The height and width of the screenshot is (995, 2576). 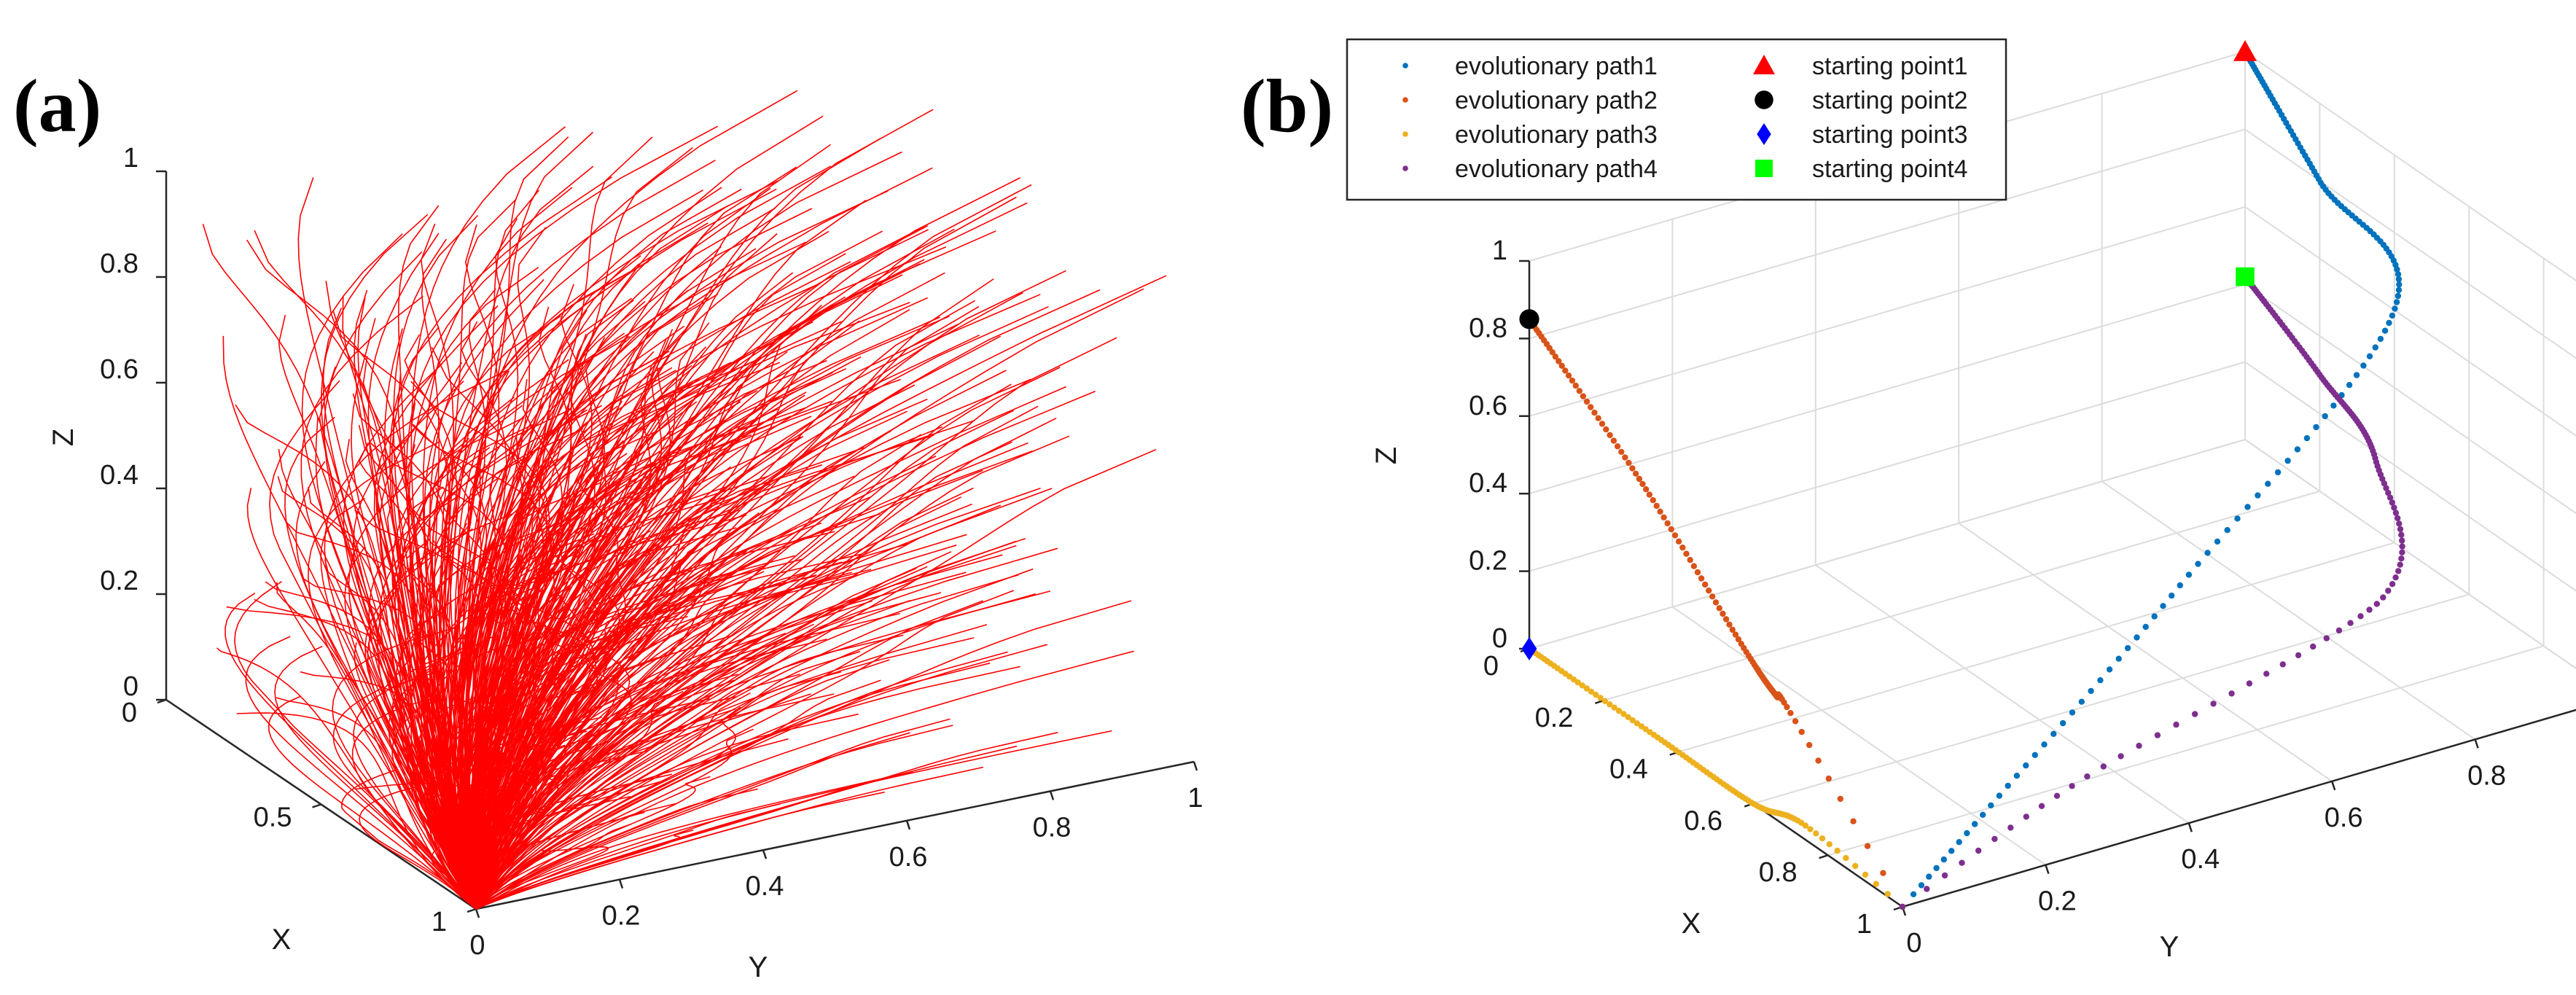 I want to click on z-tick-label: 0, so click(x=1499, y=638).